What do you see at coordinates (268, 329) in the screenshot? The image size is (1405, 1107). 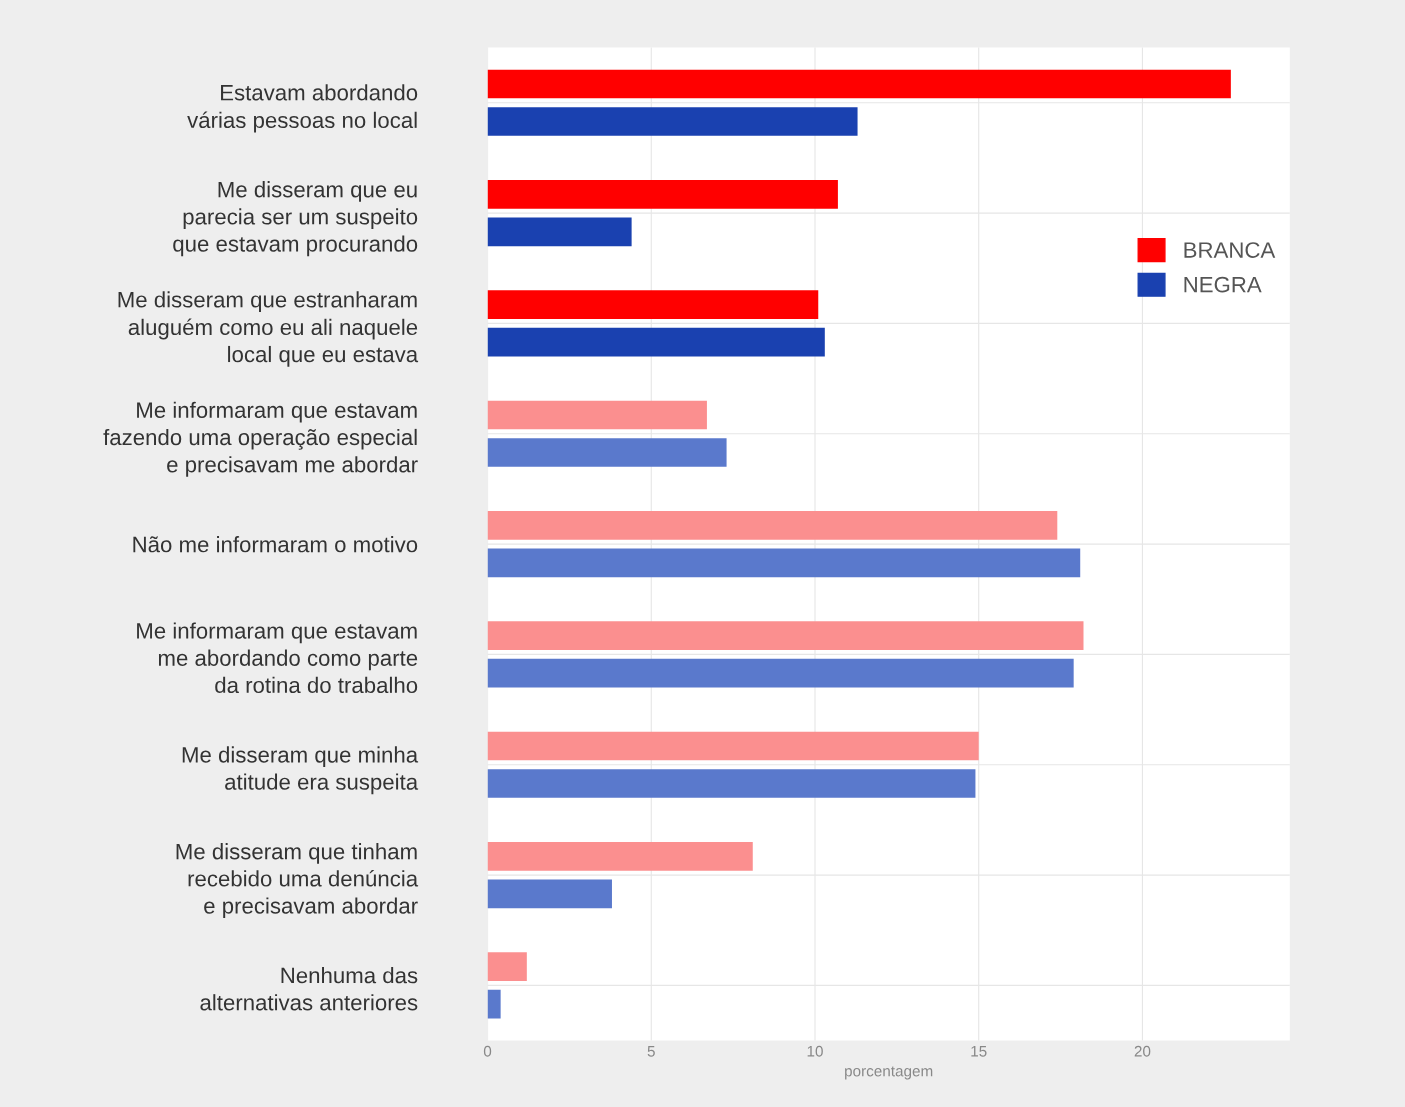 I see `y-tick-label: Me disseram que estranharam aluguém como eu ali naquele local que eu estava` at bounding box center [268, 329].